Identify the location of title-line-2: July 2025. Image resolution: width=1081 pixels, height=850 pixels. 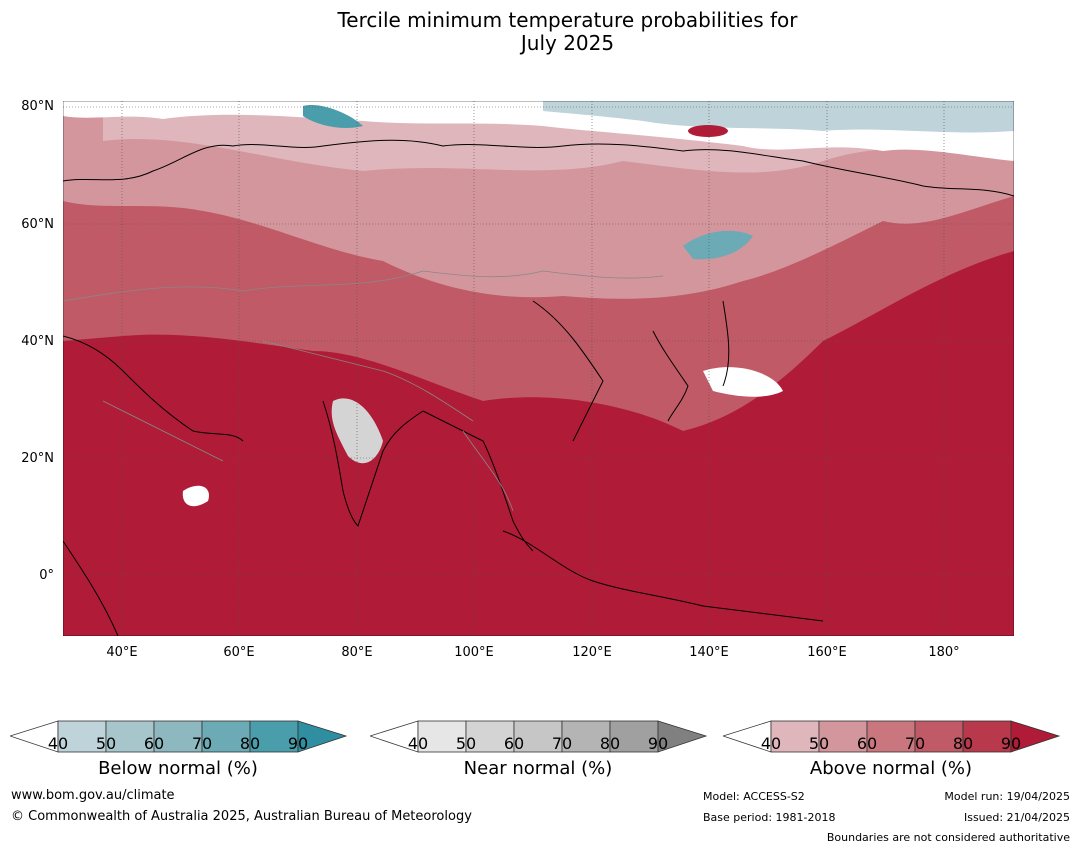
(567, 43).